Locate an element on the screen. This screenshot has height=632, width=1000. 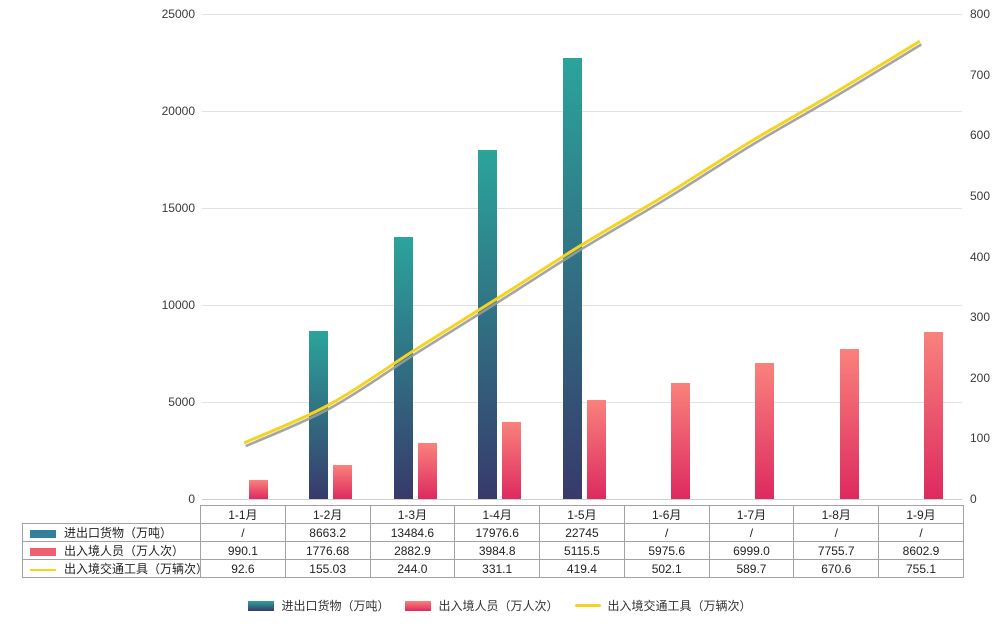
table-row-label: 出入境人员（万人次） is located at coordinates (111, 550).